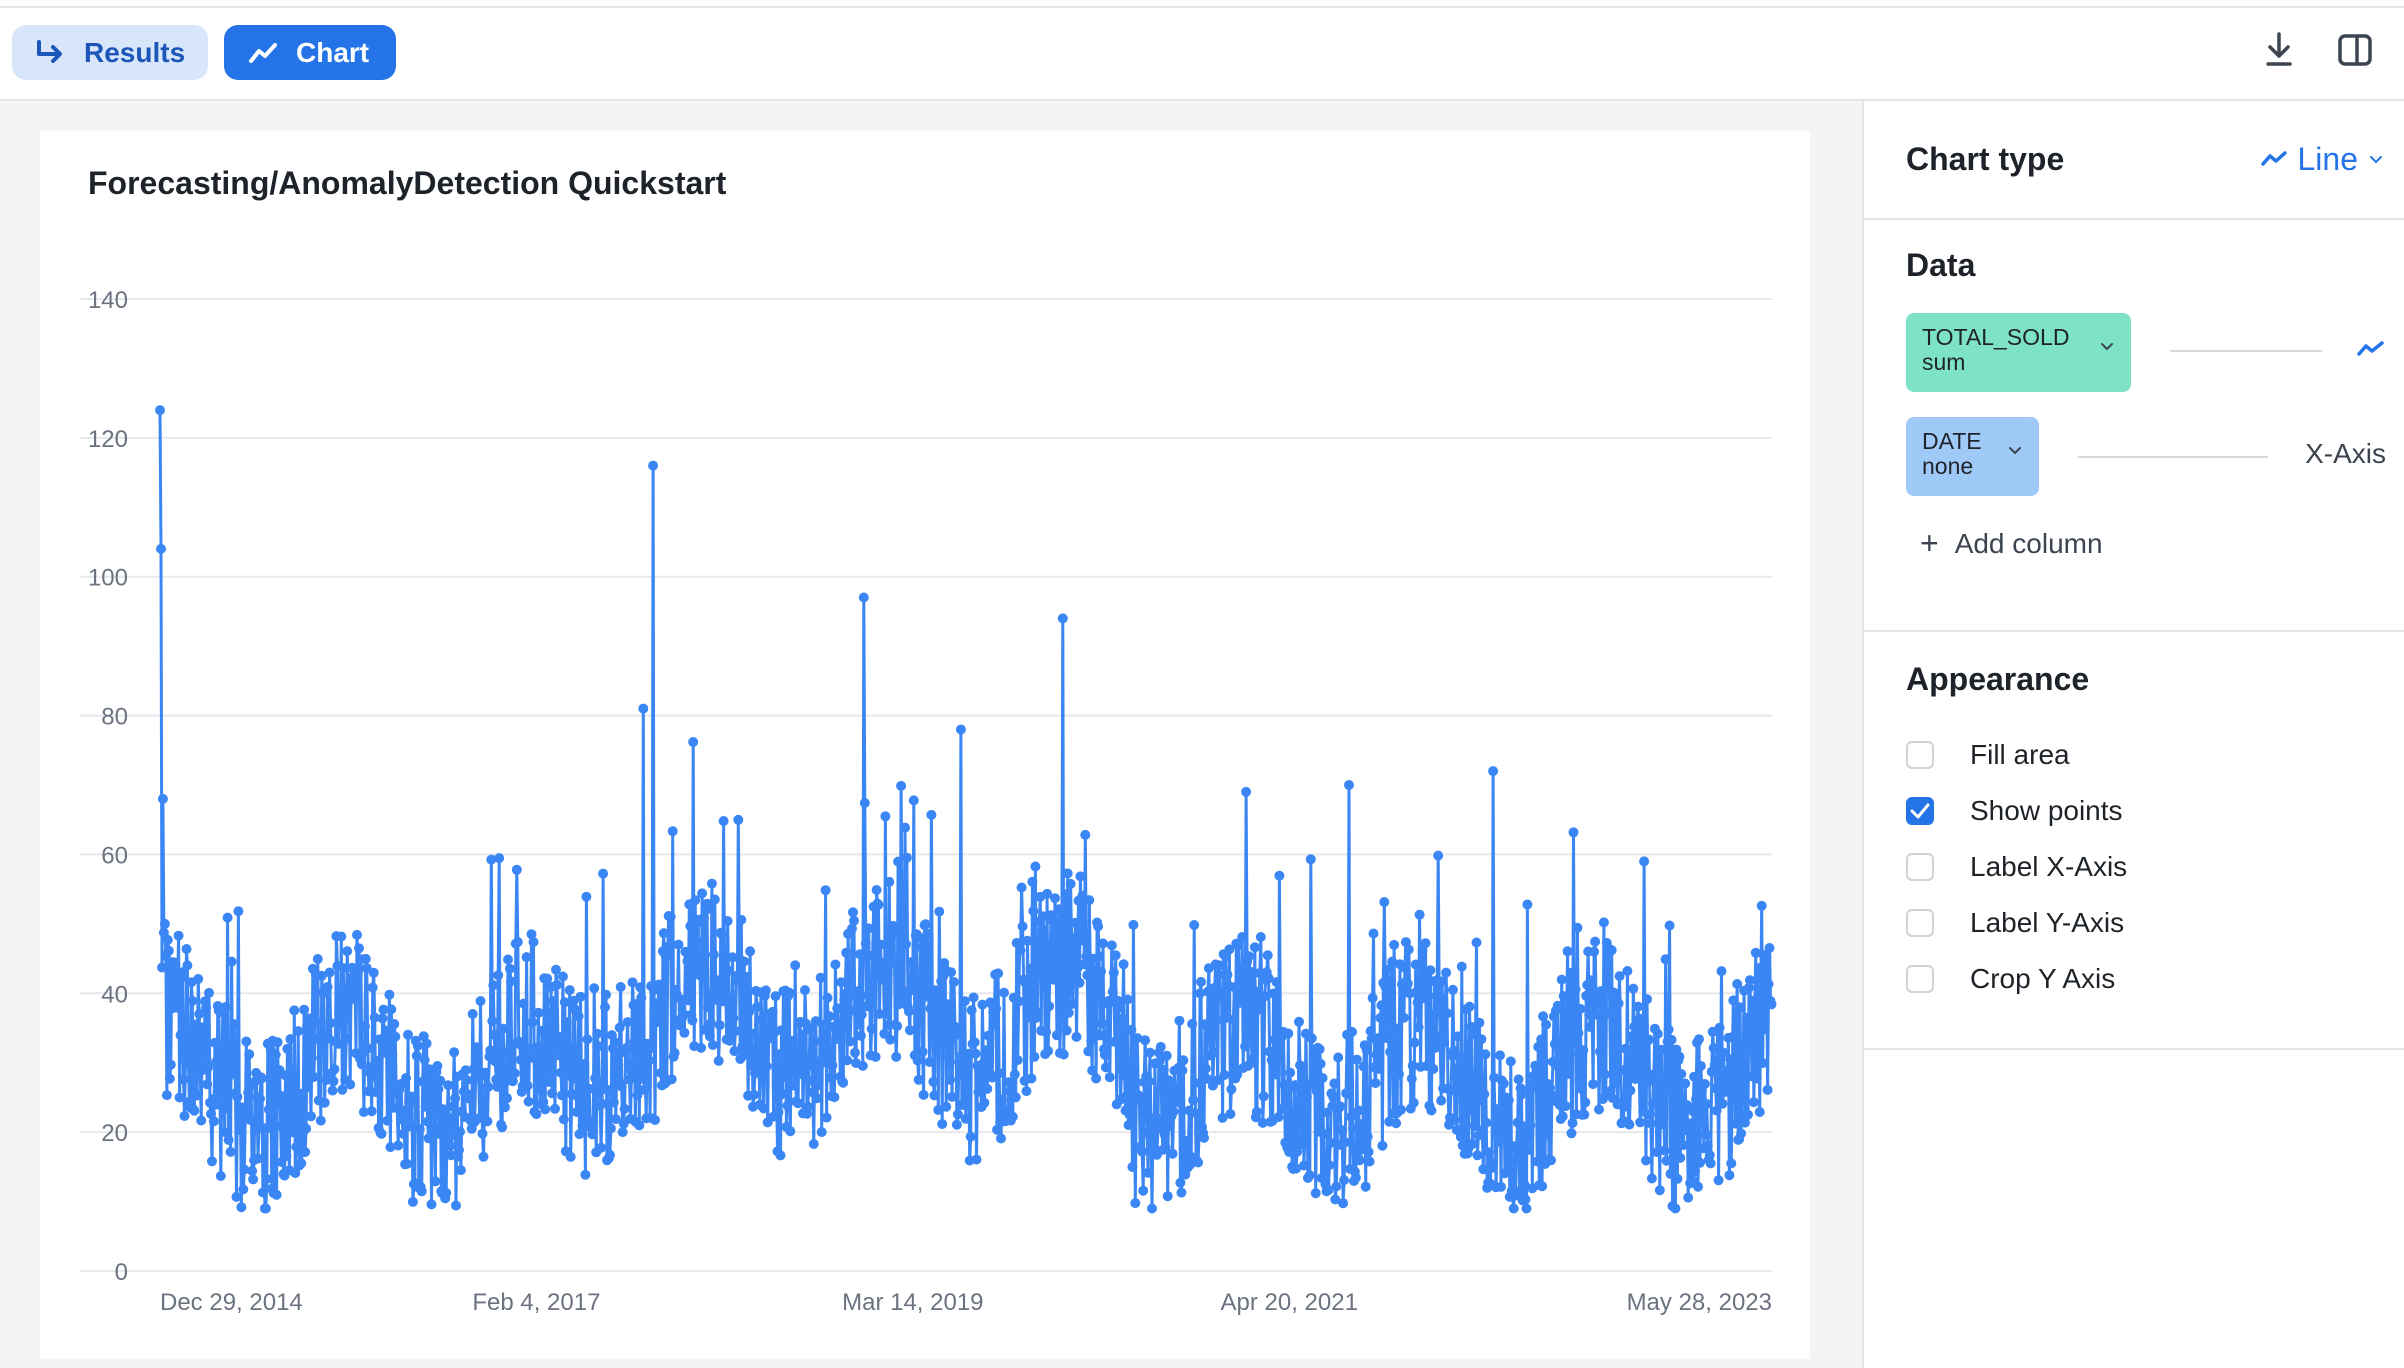  What do you see at coordinates (1988, 755) in the screenshot?
I see `option-fill-area: Fill area` at bounding box center [1988, 755].